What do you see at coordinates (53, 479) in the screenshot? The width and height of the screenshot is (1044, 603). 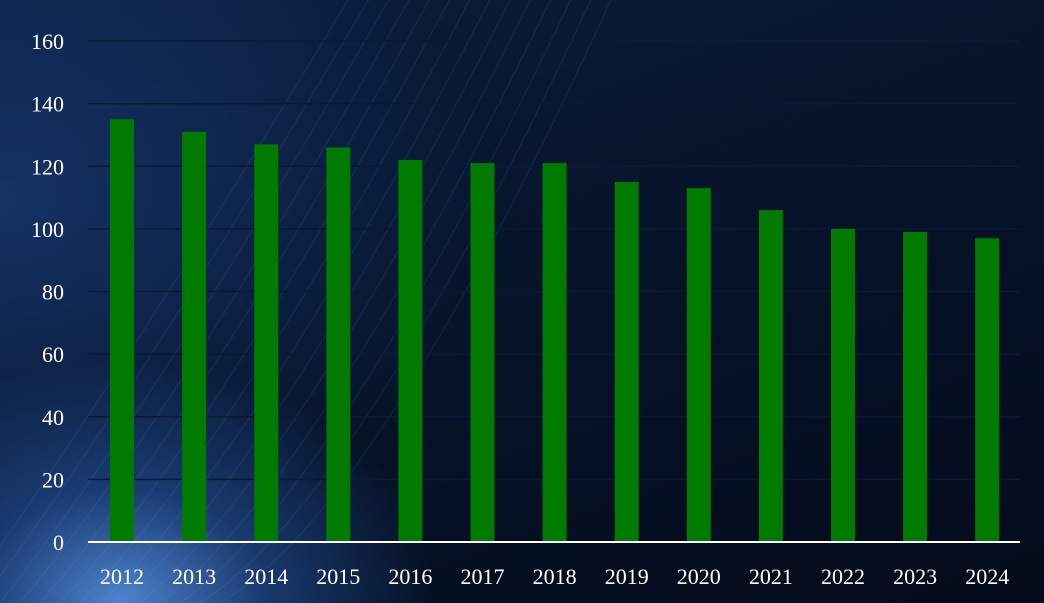 I see `y-tick-label: 20` at bounding box center [53, 479].